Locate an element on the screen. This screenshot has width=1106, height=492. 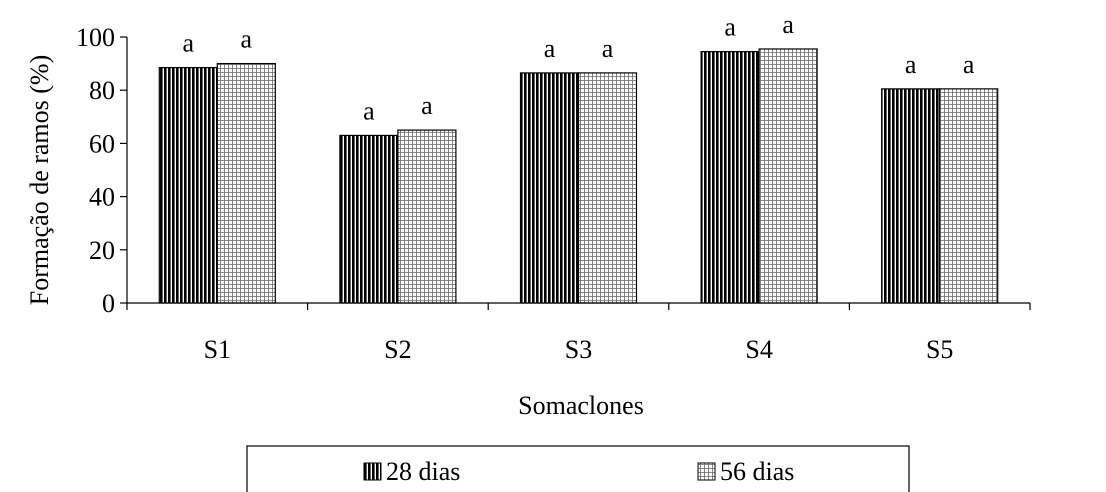
bar-56-dias-s1 is located at coordinates (246, 183).